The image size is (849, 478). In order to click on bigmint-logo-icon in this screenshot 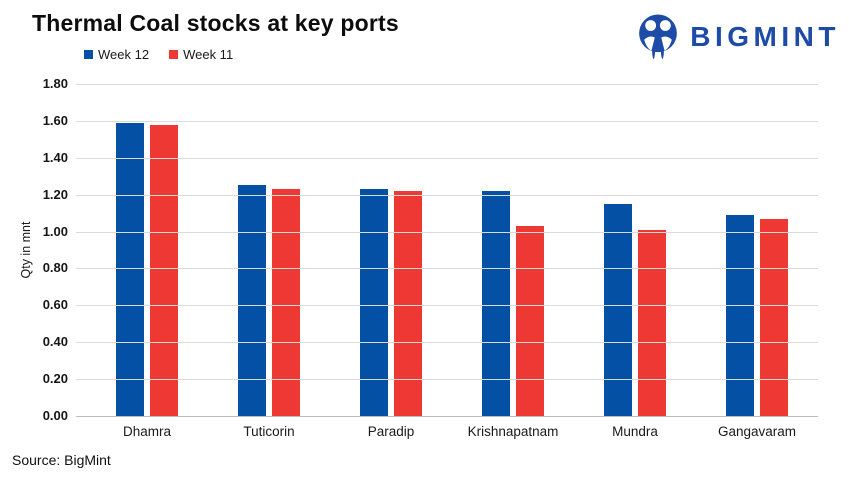, I will do `click(658, 37)`.